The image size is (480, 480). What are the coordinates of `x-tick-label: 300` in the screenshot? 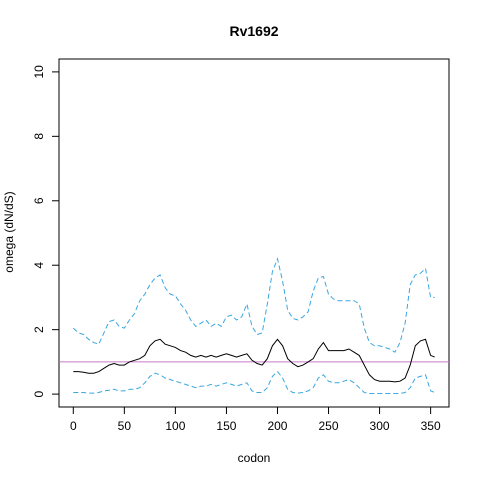 It's located at (380, 426).